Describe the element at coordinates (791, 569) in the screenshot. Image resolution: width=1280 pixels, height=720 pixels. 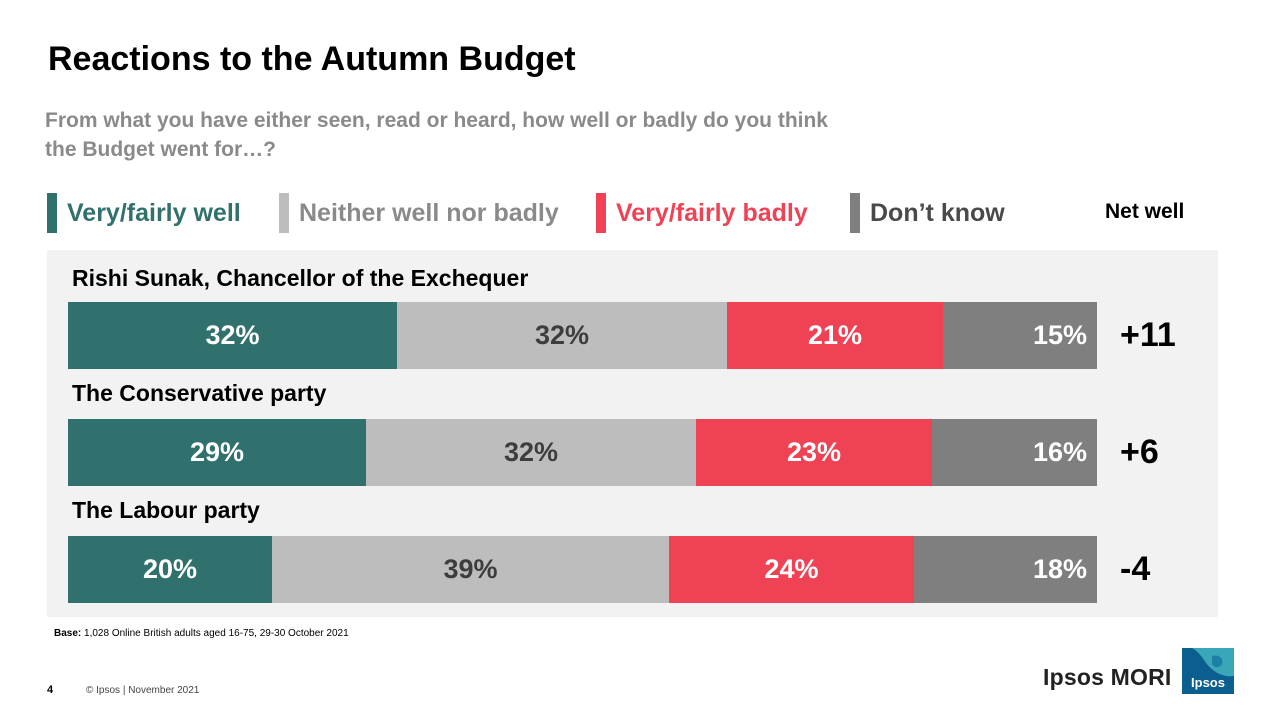
I see `bar-segment: 24%` at that location.